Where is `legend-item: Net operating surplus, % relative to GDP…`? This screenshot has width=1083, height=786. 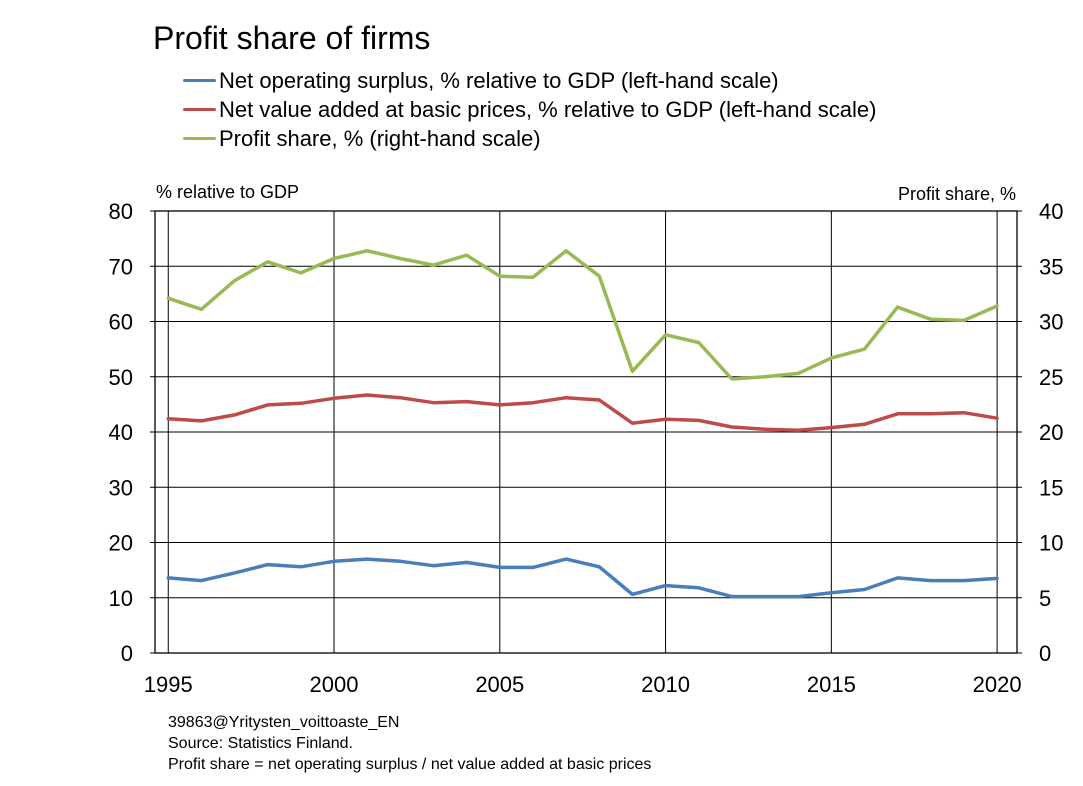
legend-item: Net operating surplus, % relative to GDP… is located at coordinates (529, 80).